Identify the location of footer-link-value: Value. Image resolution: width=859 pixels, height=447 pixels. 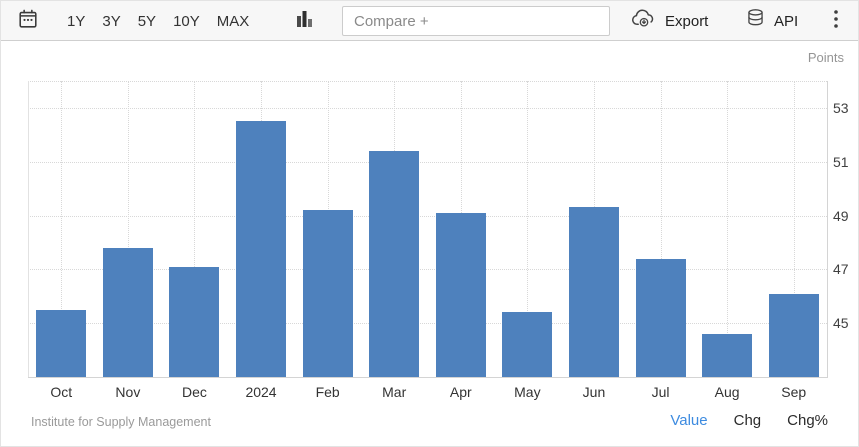
(689, 420).